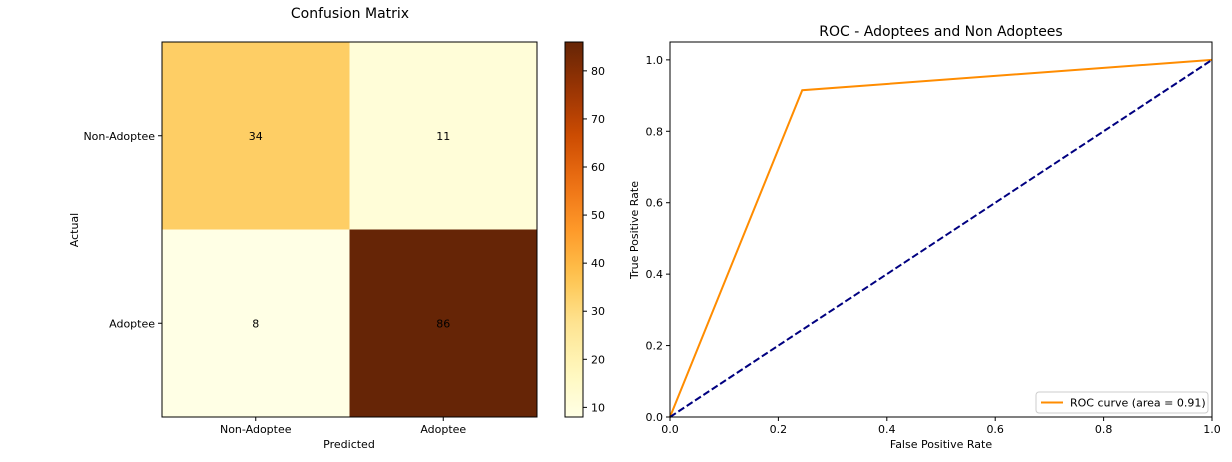  Describe the element at coordinates (119, 136) in the screenshot. I see `y-tick-label: Non-Adoptee` at that location.